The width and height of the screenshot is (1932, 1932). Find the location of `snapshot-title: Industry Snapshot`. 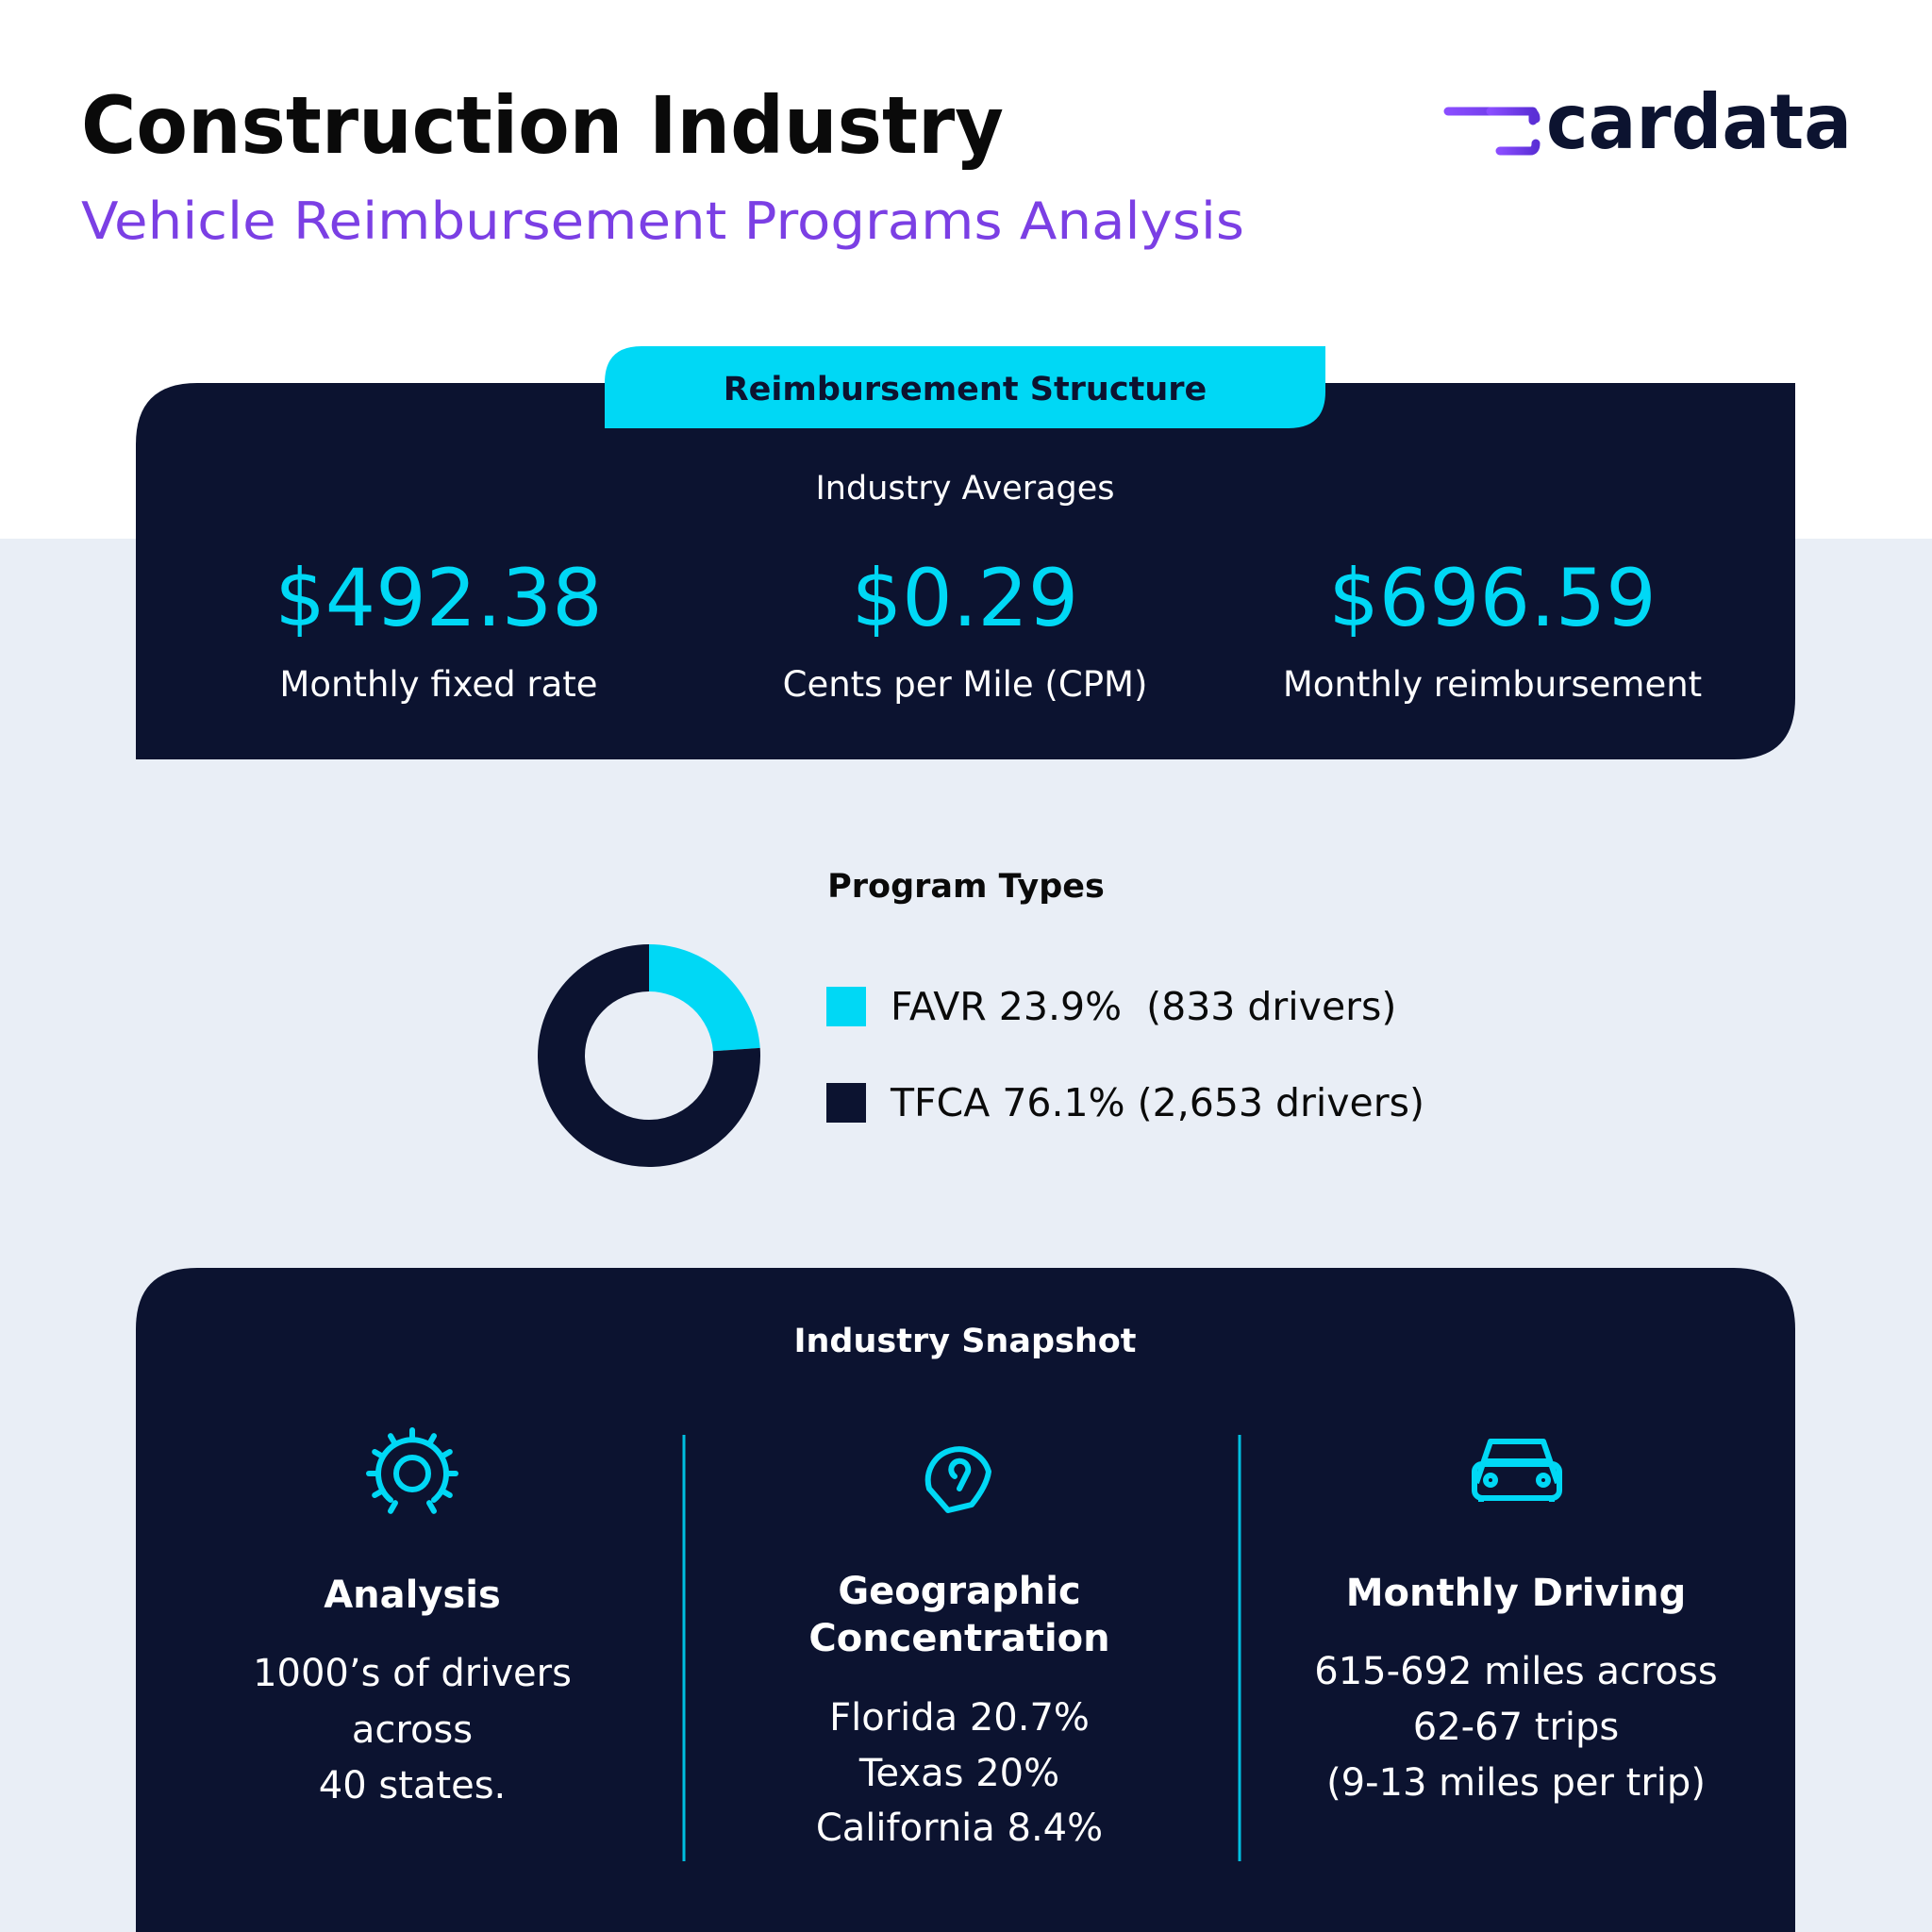

snapshot-title: Industry Snapshot is located at coordinates (964, 1341).